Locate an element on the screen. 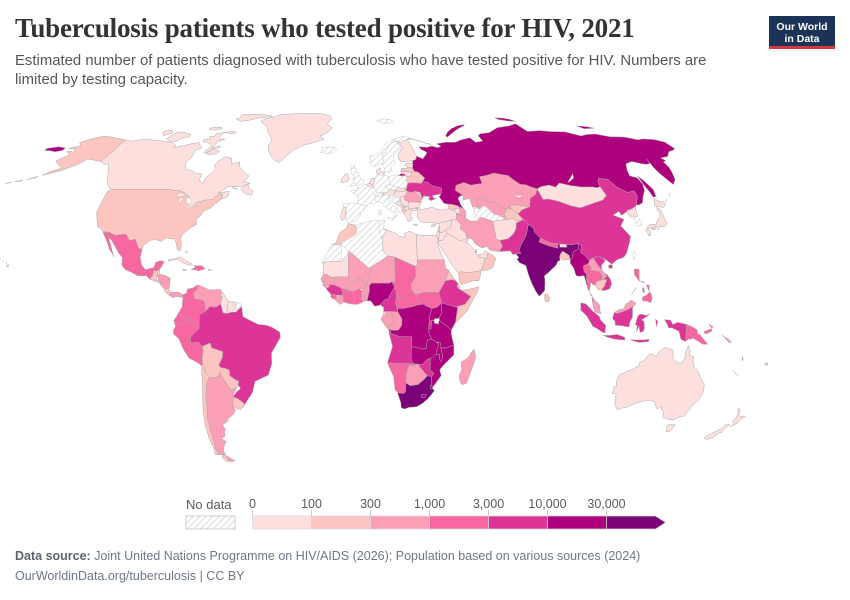  svg-text: 300 is located at coordinates (370, 504).